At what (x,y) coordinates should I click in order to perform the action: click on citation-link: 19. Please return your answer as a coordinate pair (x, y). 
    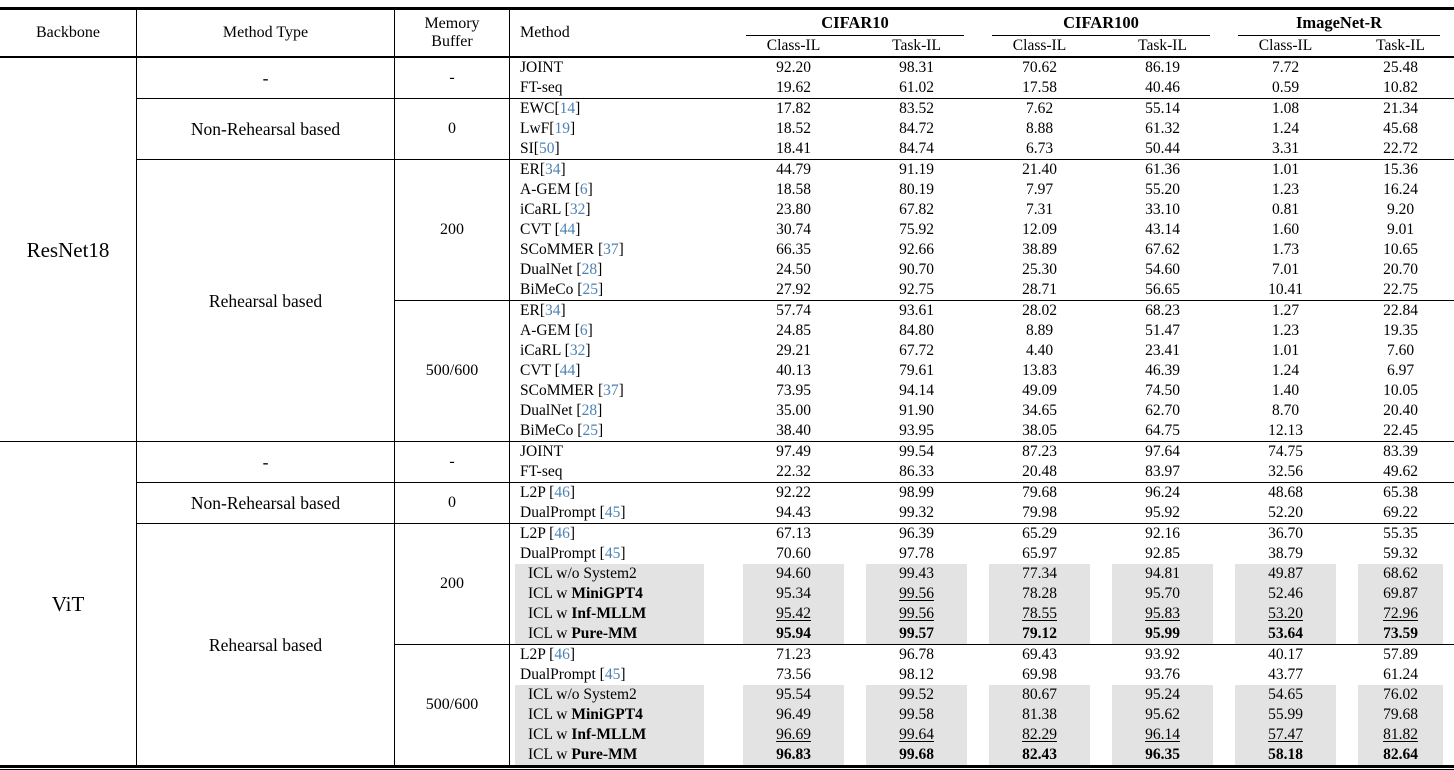
    Looking at the image, I should click on (562, 128).